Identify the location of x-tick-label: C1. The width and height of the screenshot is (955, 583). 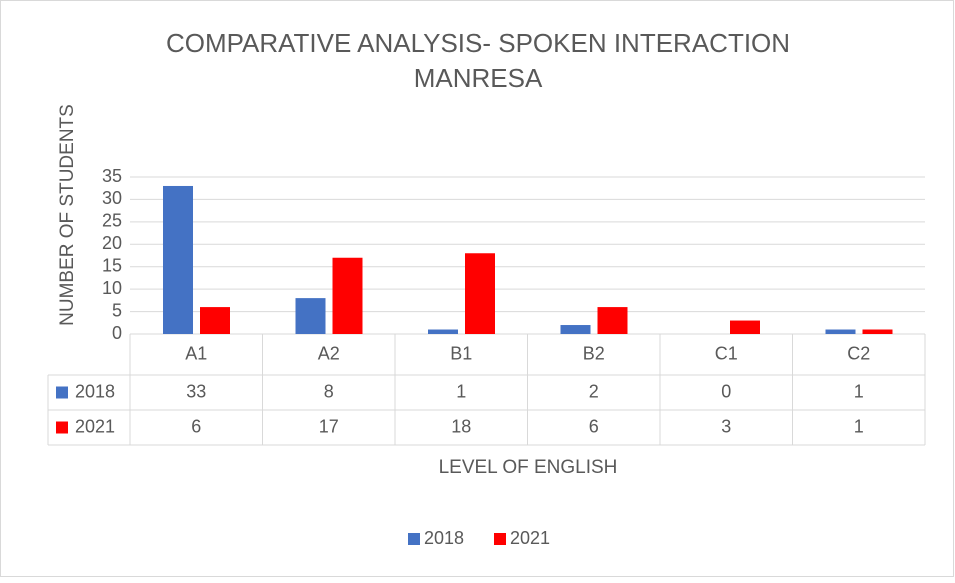
(726, 353).